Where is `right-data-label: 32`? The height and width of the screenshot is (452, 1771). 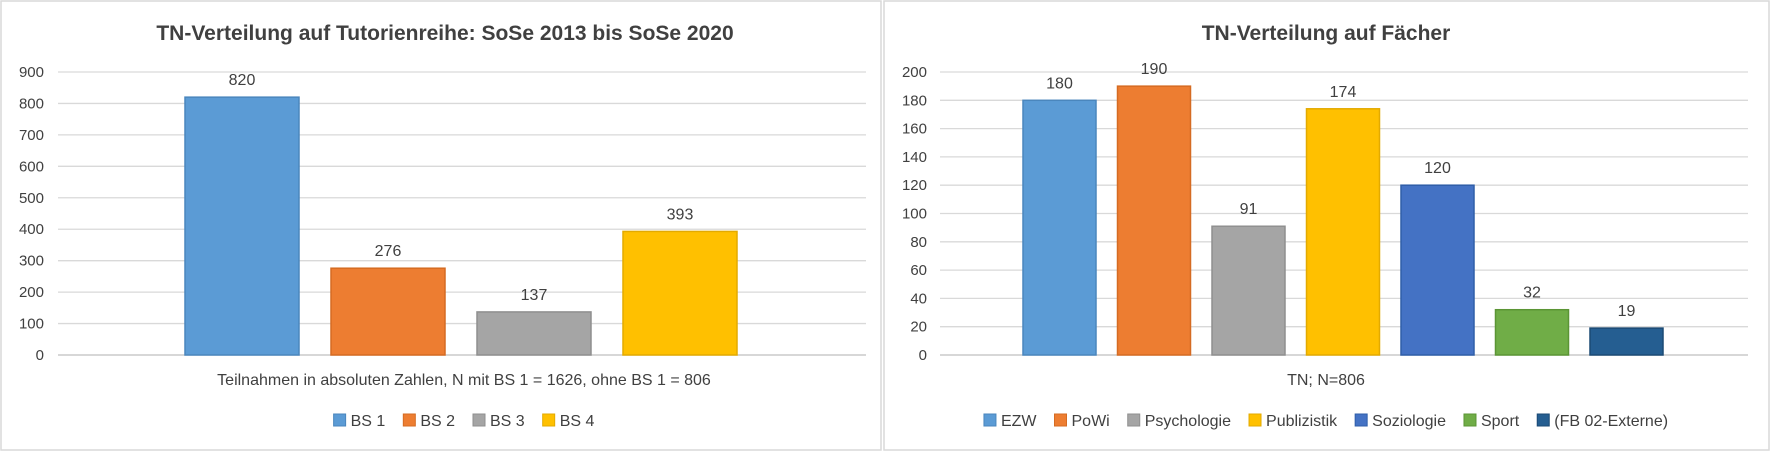 right-data-label: 32 is located at coordinates (1532, 293).